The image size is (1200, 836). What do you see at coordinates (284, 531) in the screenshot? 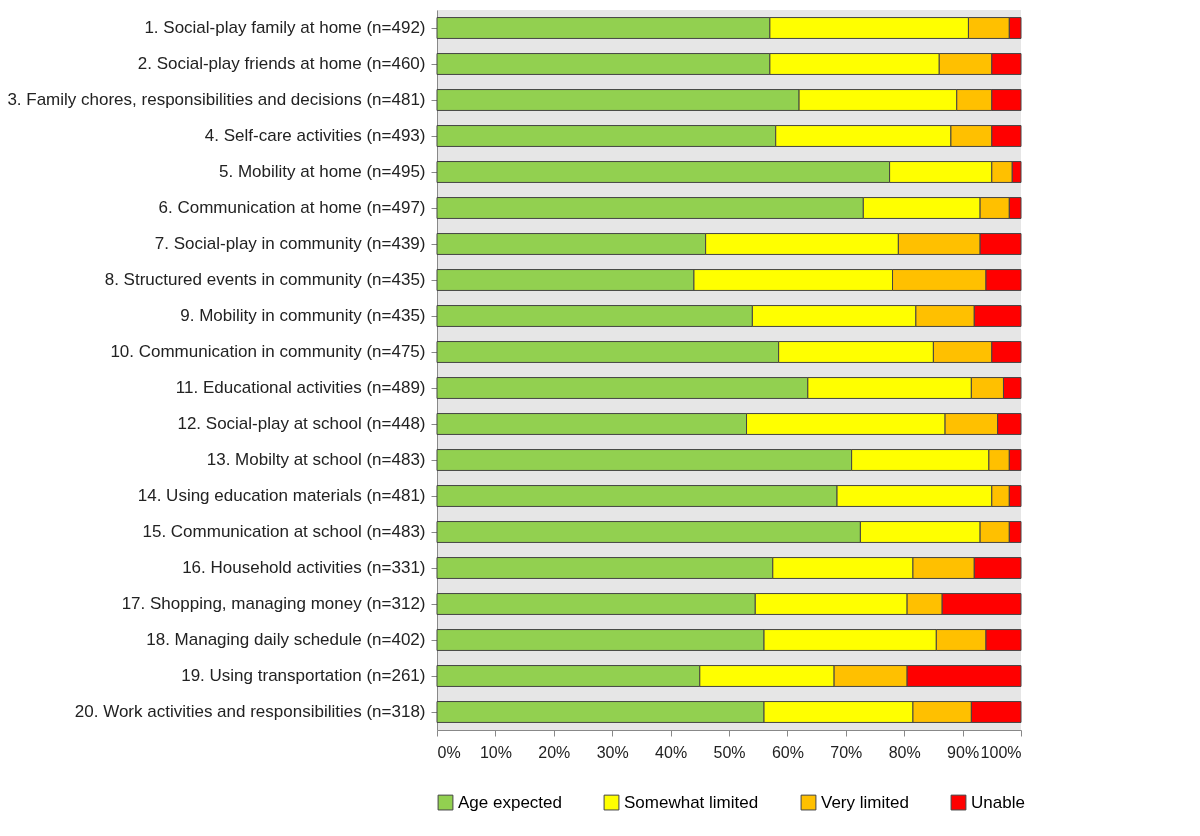
I see `y-tick-label: 15. Communication at school (n=483)` at bounding box center [284, 531].